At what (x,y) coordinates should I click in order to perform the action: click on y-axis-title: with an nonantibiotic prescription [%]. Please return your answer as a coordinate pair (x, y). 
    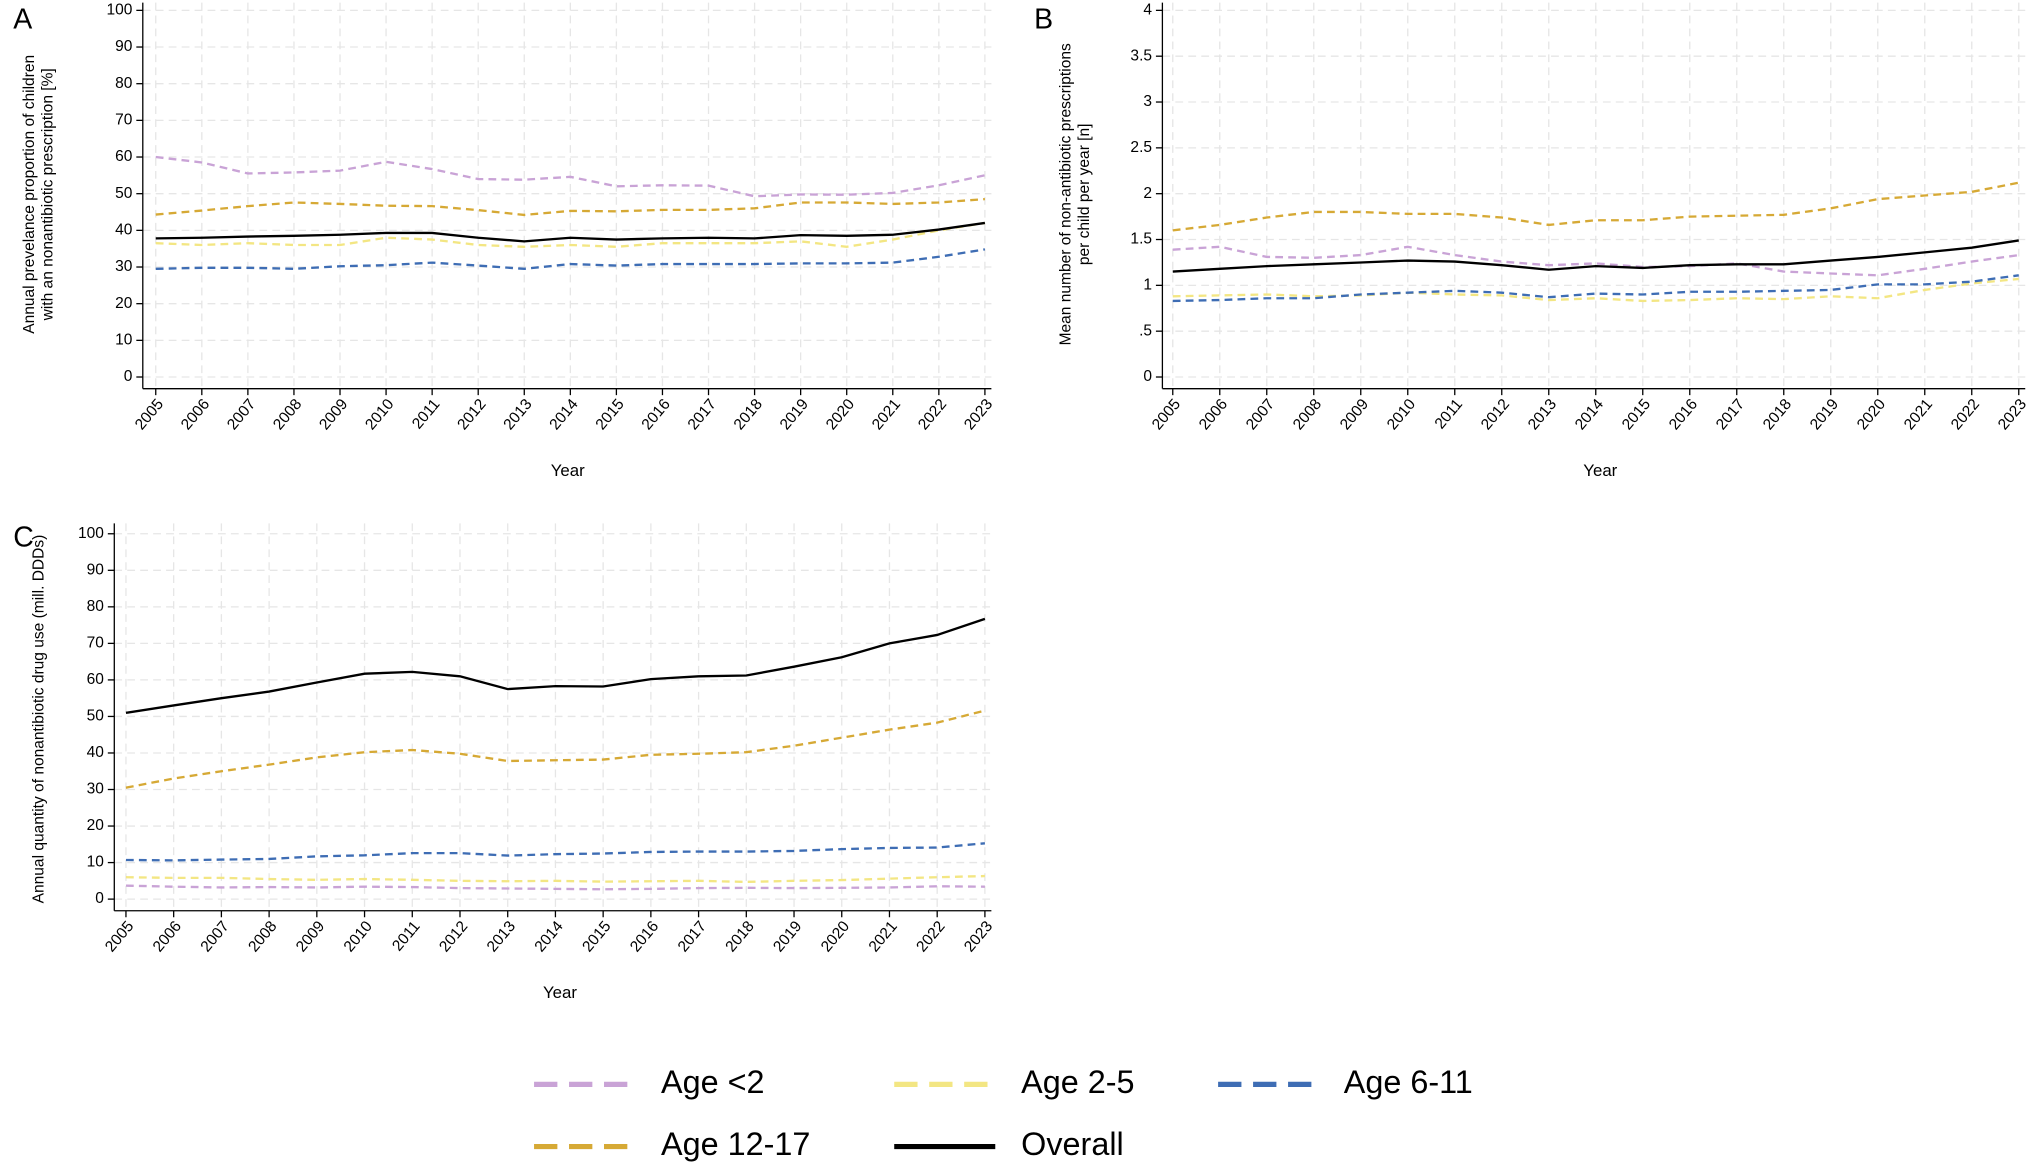
    Looking at the image, I should click on (47, 194).